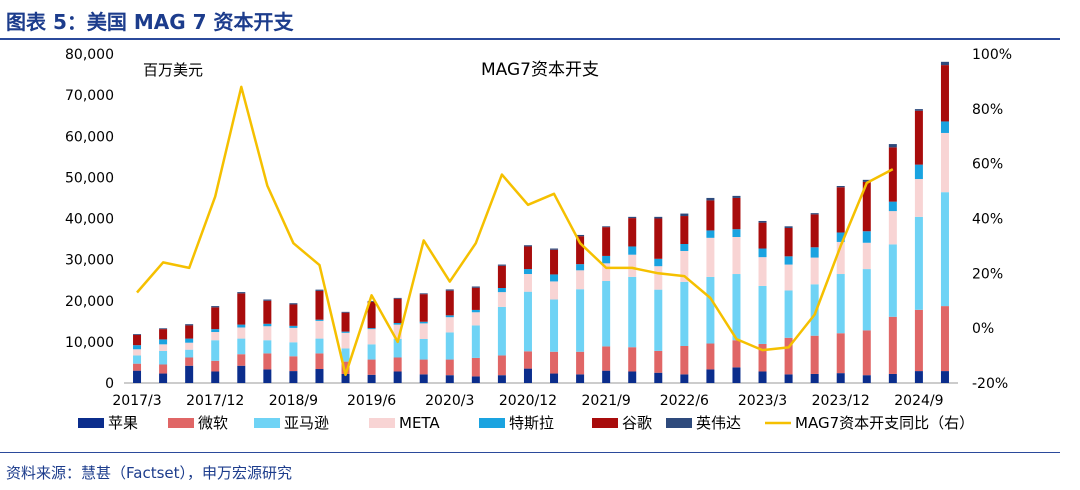  What do you see at coordinates (684, 401) in the screenshot?
I see `x-tick-label: 2022/6` at bounding box center [684, 401].